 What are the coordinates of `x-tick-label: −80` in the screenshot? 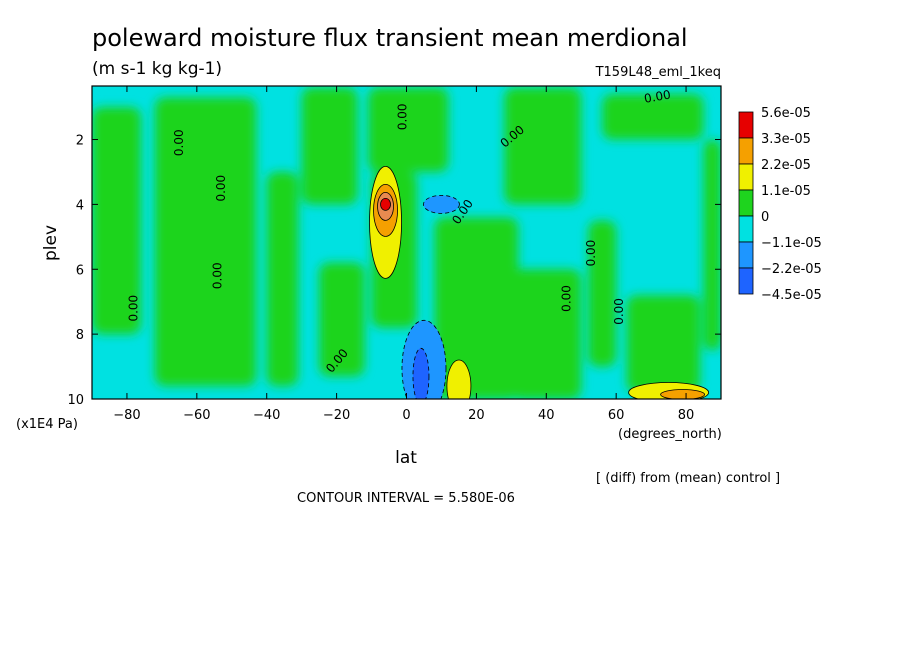 It's located at (126, 415).